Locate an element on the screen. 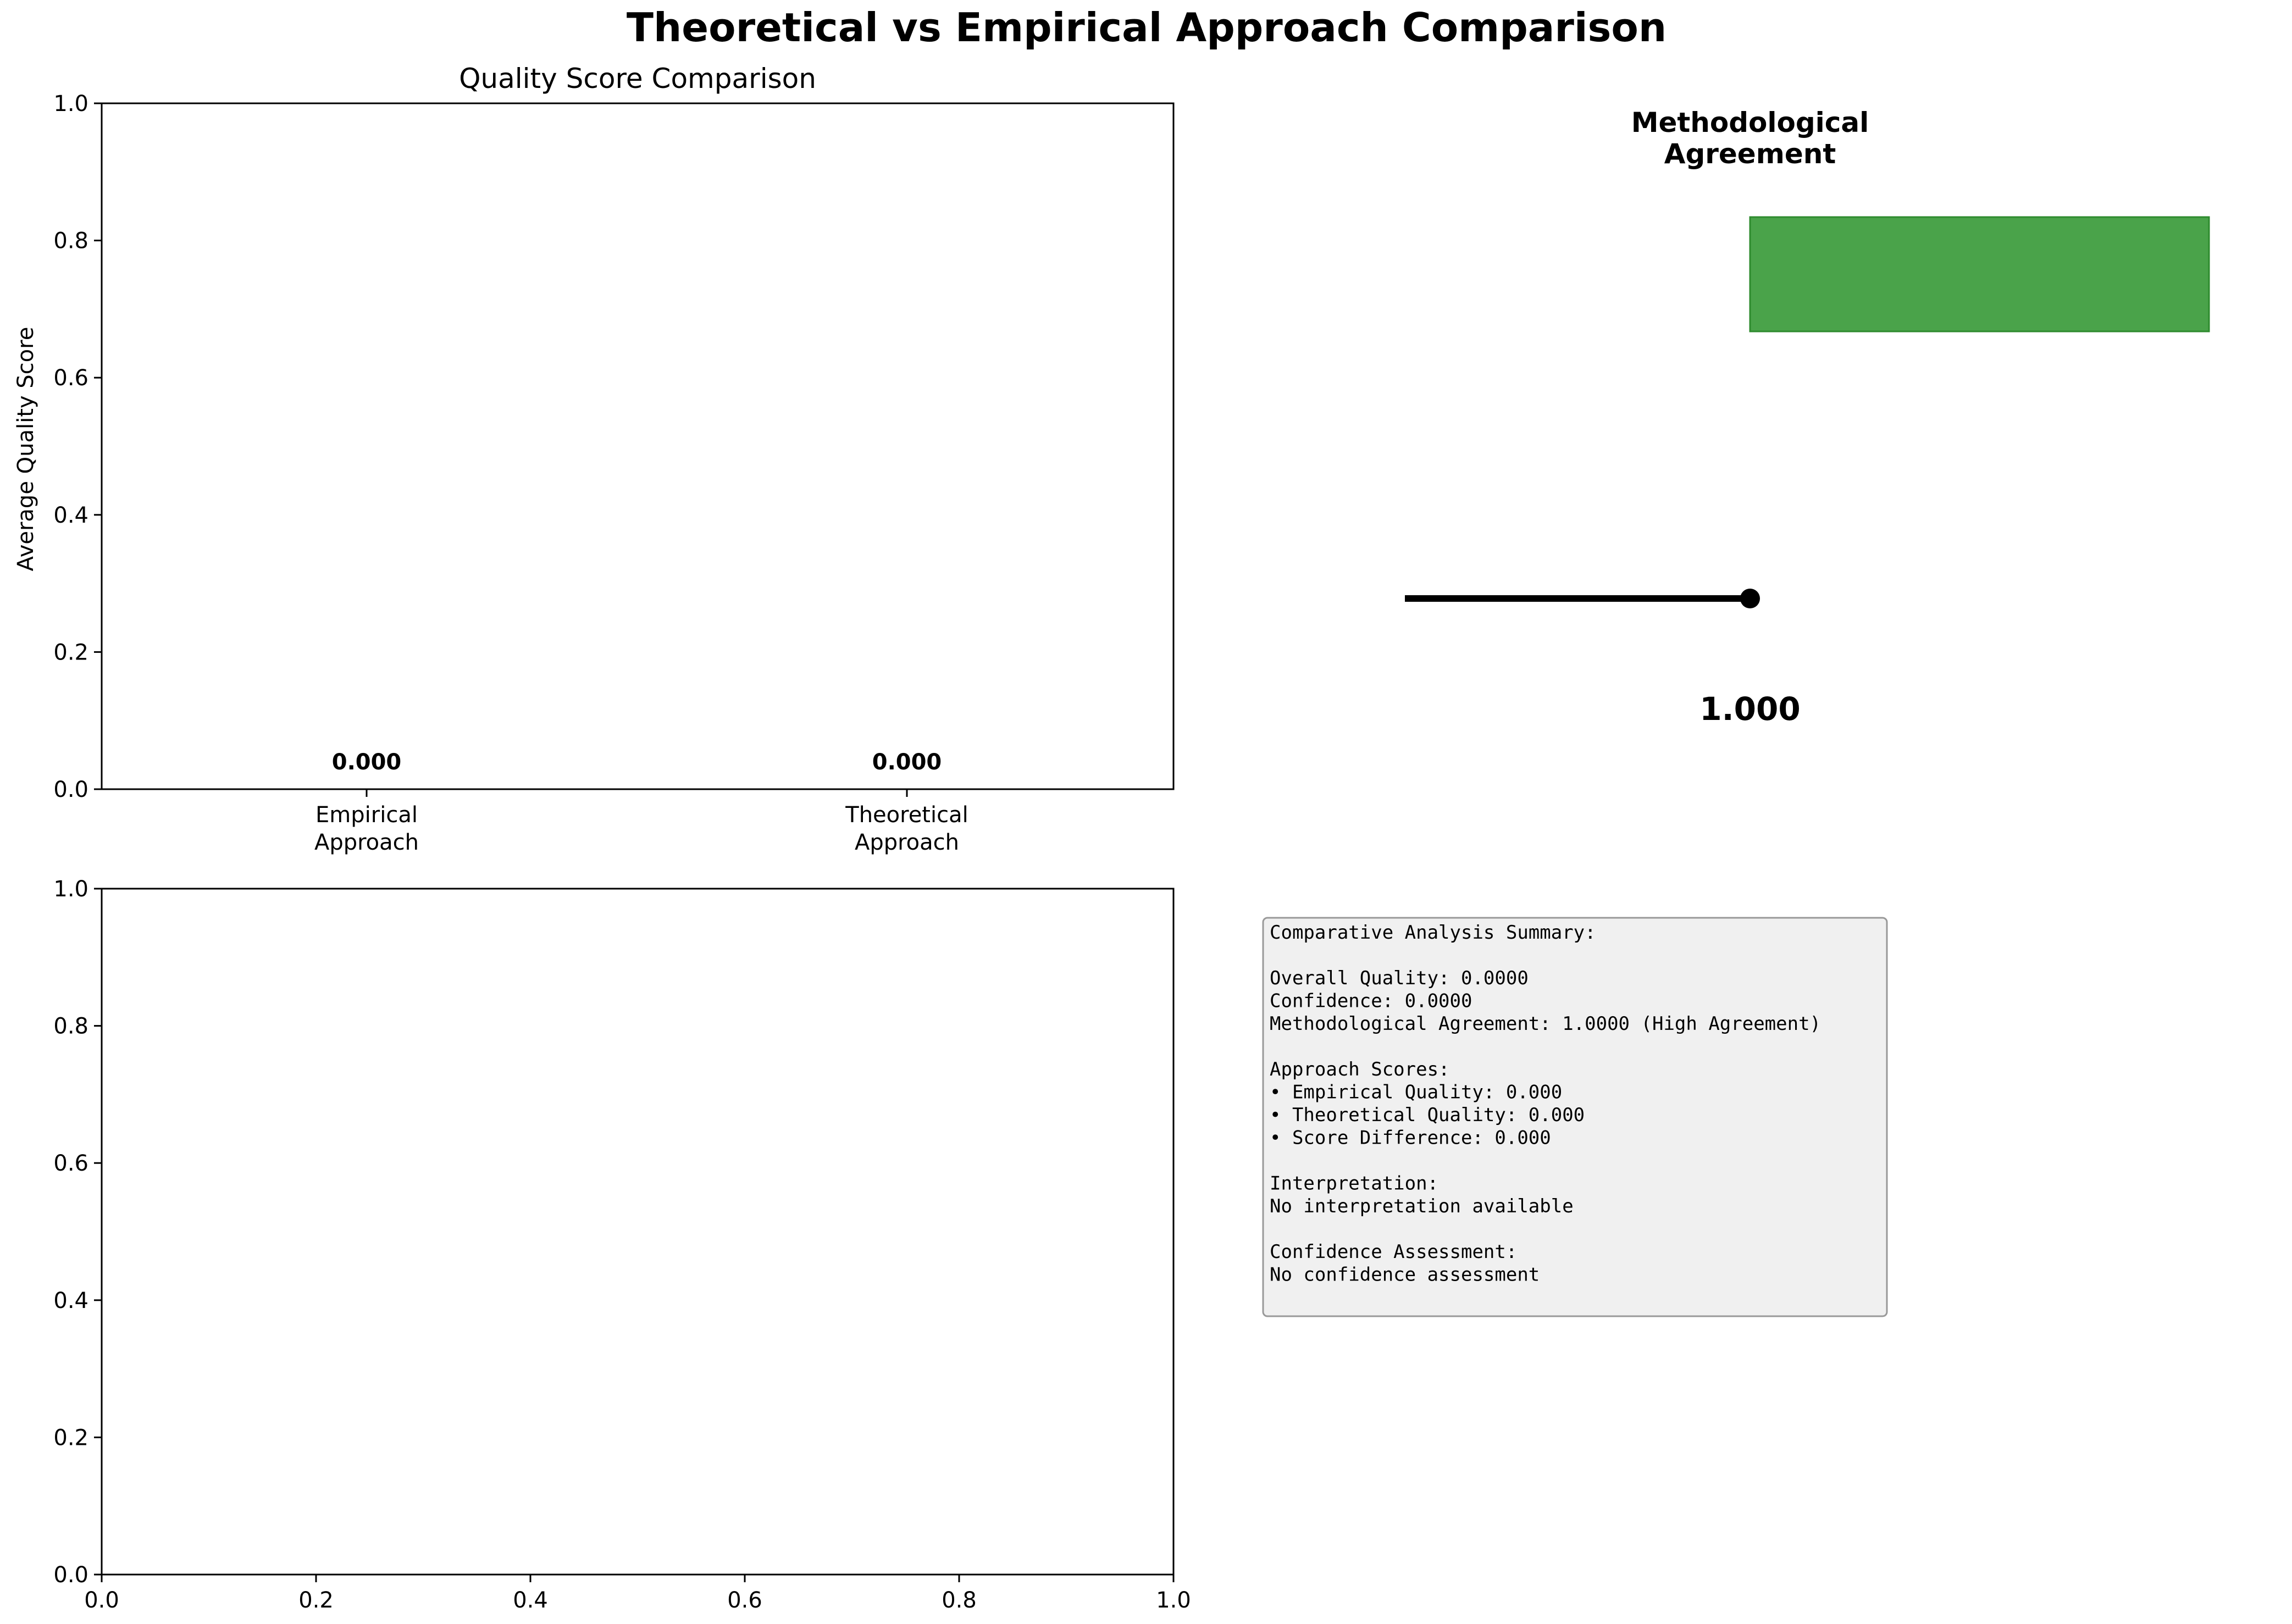 This screenshot has height=1624, width=2292. summary-line: Confidence Assessment: is located at coordinates (1393, 1252).